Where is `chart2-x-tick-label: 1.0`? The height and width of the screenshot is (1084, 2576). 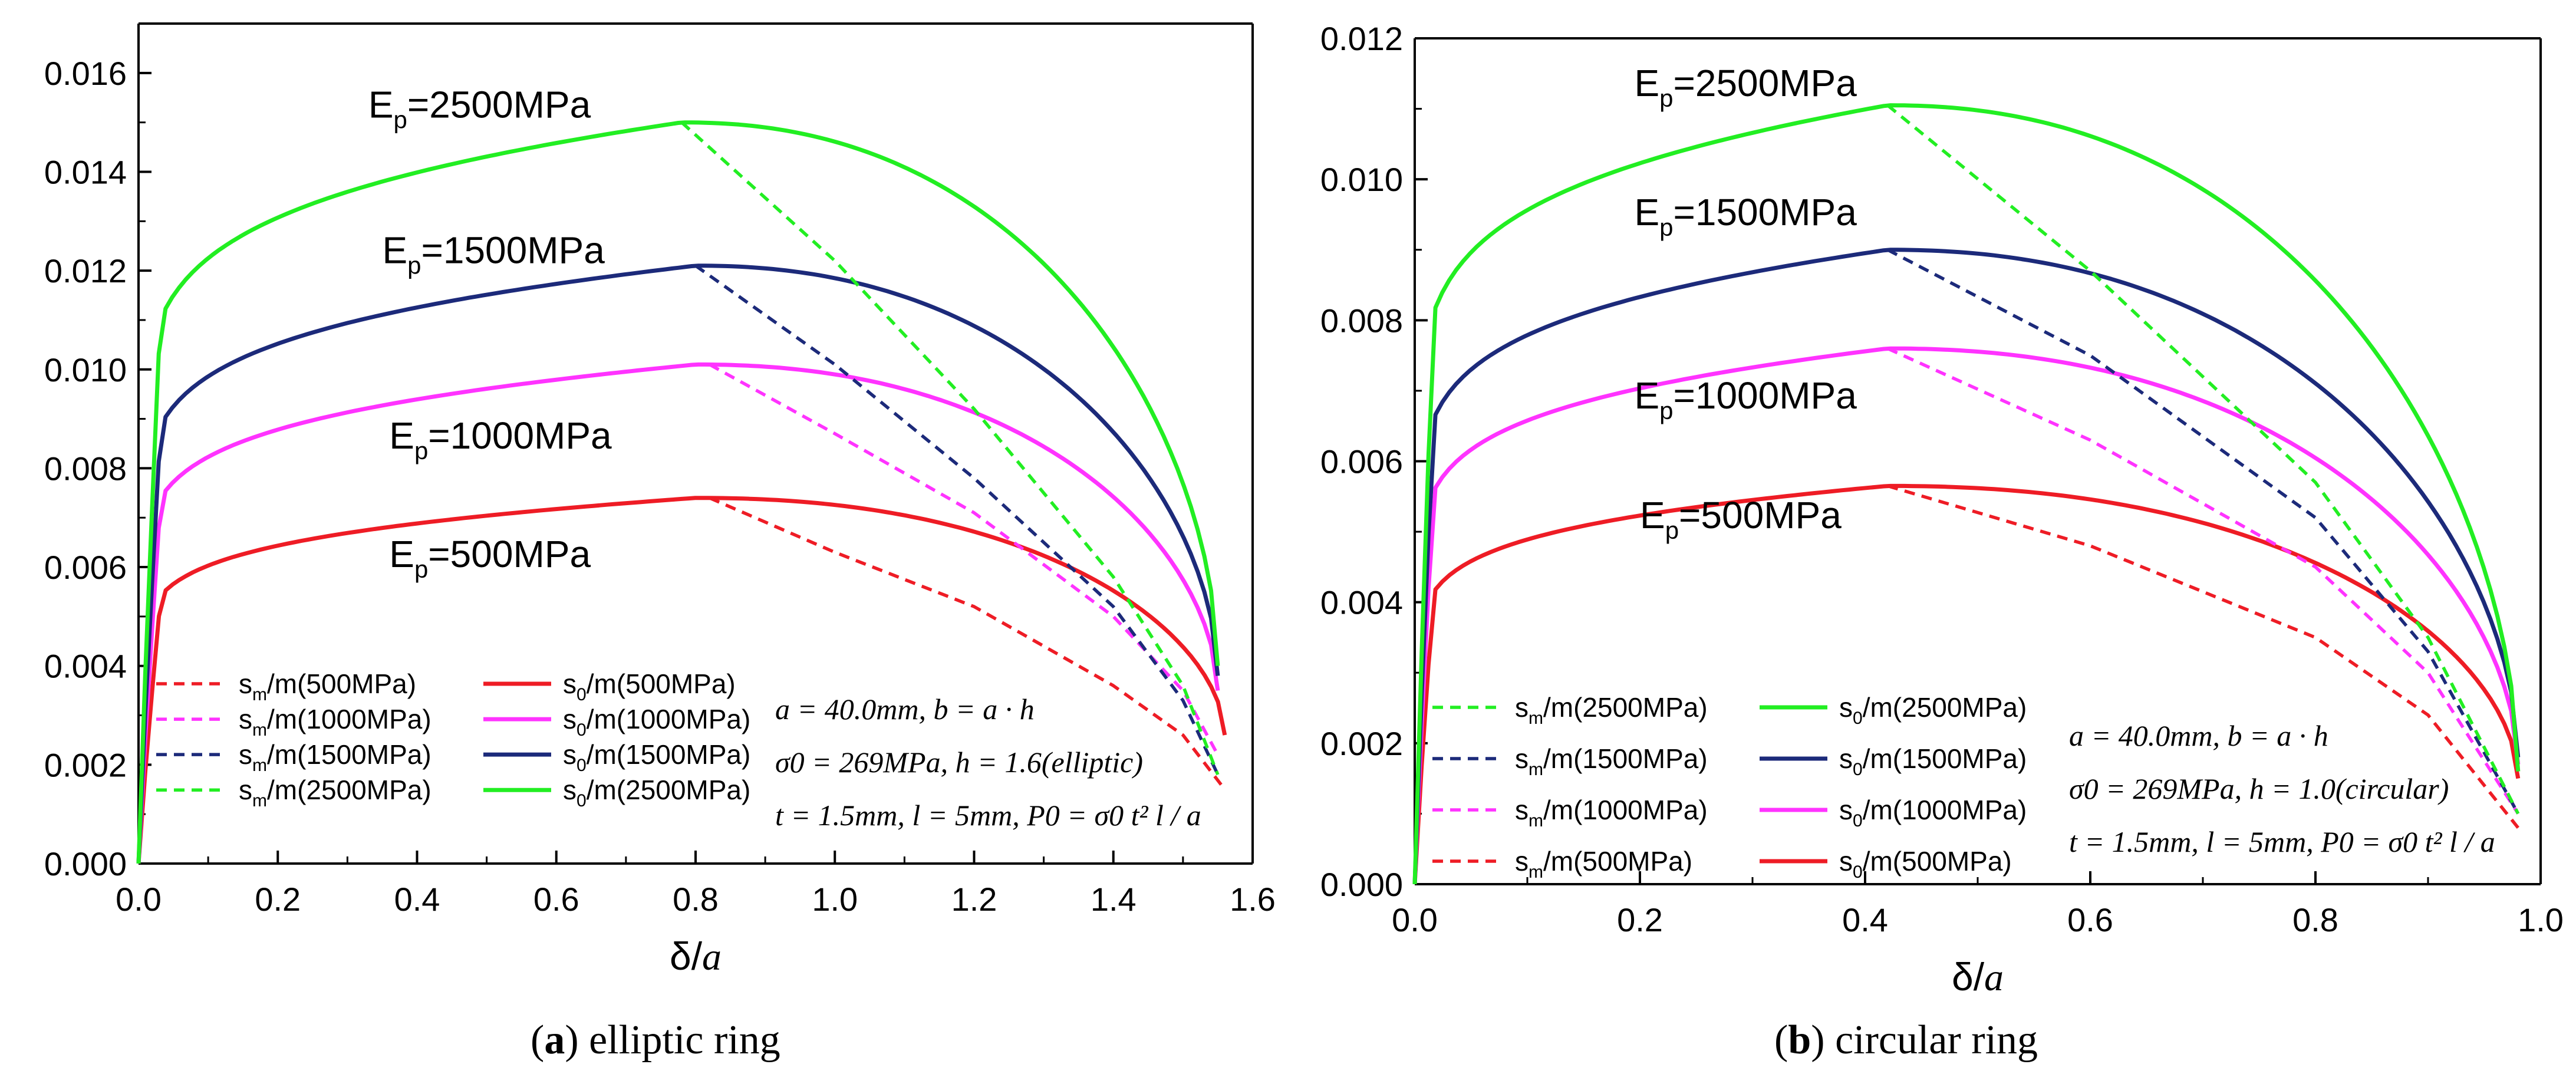 chart2-x-tick-label: 1.0 is located at coordinates (2541, 919).